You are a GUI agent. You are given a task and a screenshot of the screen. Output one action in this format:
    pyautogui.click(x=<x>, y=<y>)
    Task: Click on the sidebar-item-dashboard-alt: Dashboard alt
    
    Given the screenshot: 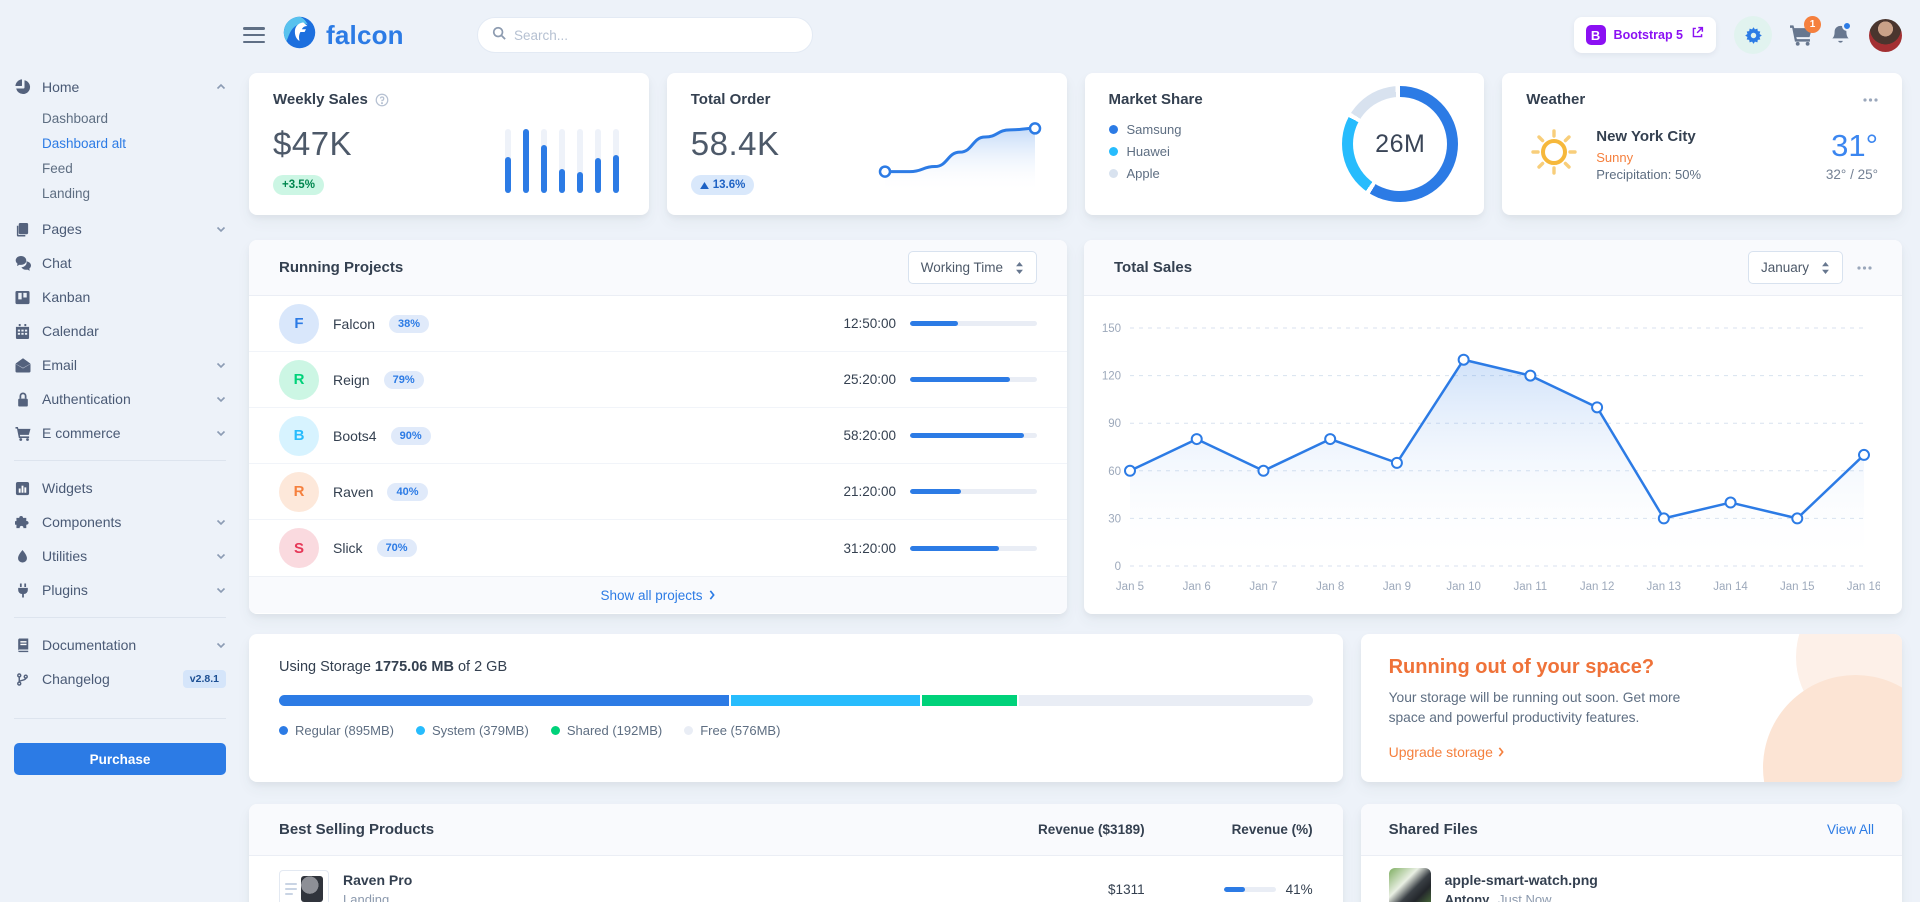 What is the action you would take?
    pyautogui.click(x=84, y=143)
    